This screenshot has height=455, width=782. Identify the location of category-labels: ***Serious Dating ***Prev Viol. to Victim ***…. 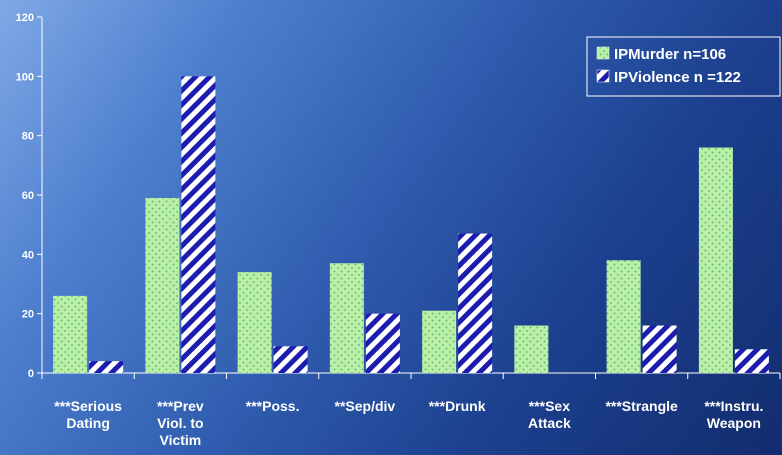
(408, 423).